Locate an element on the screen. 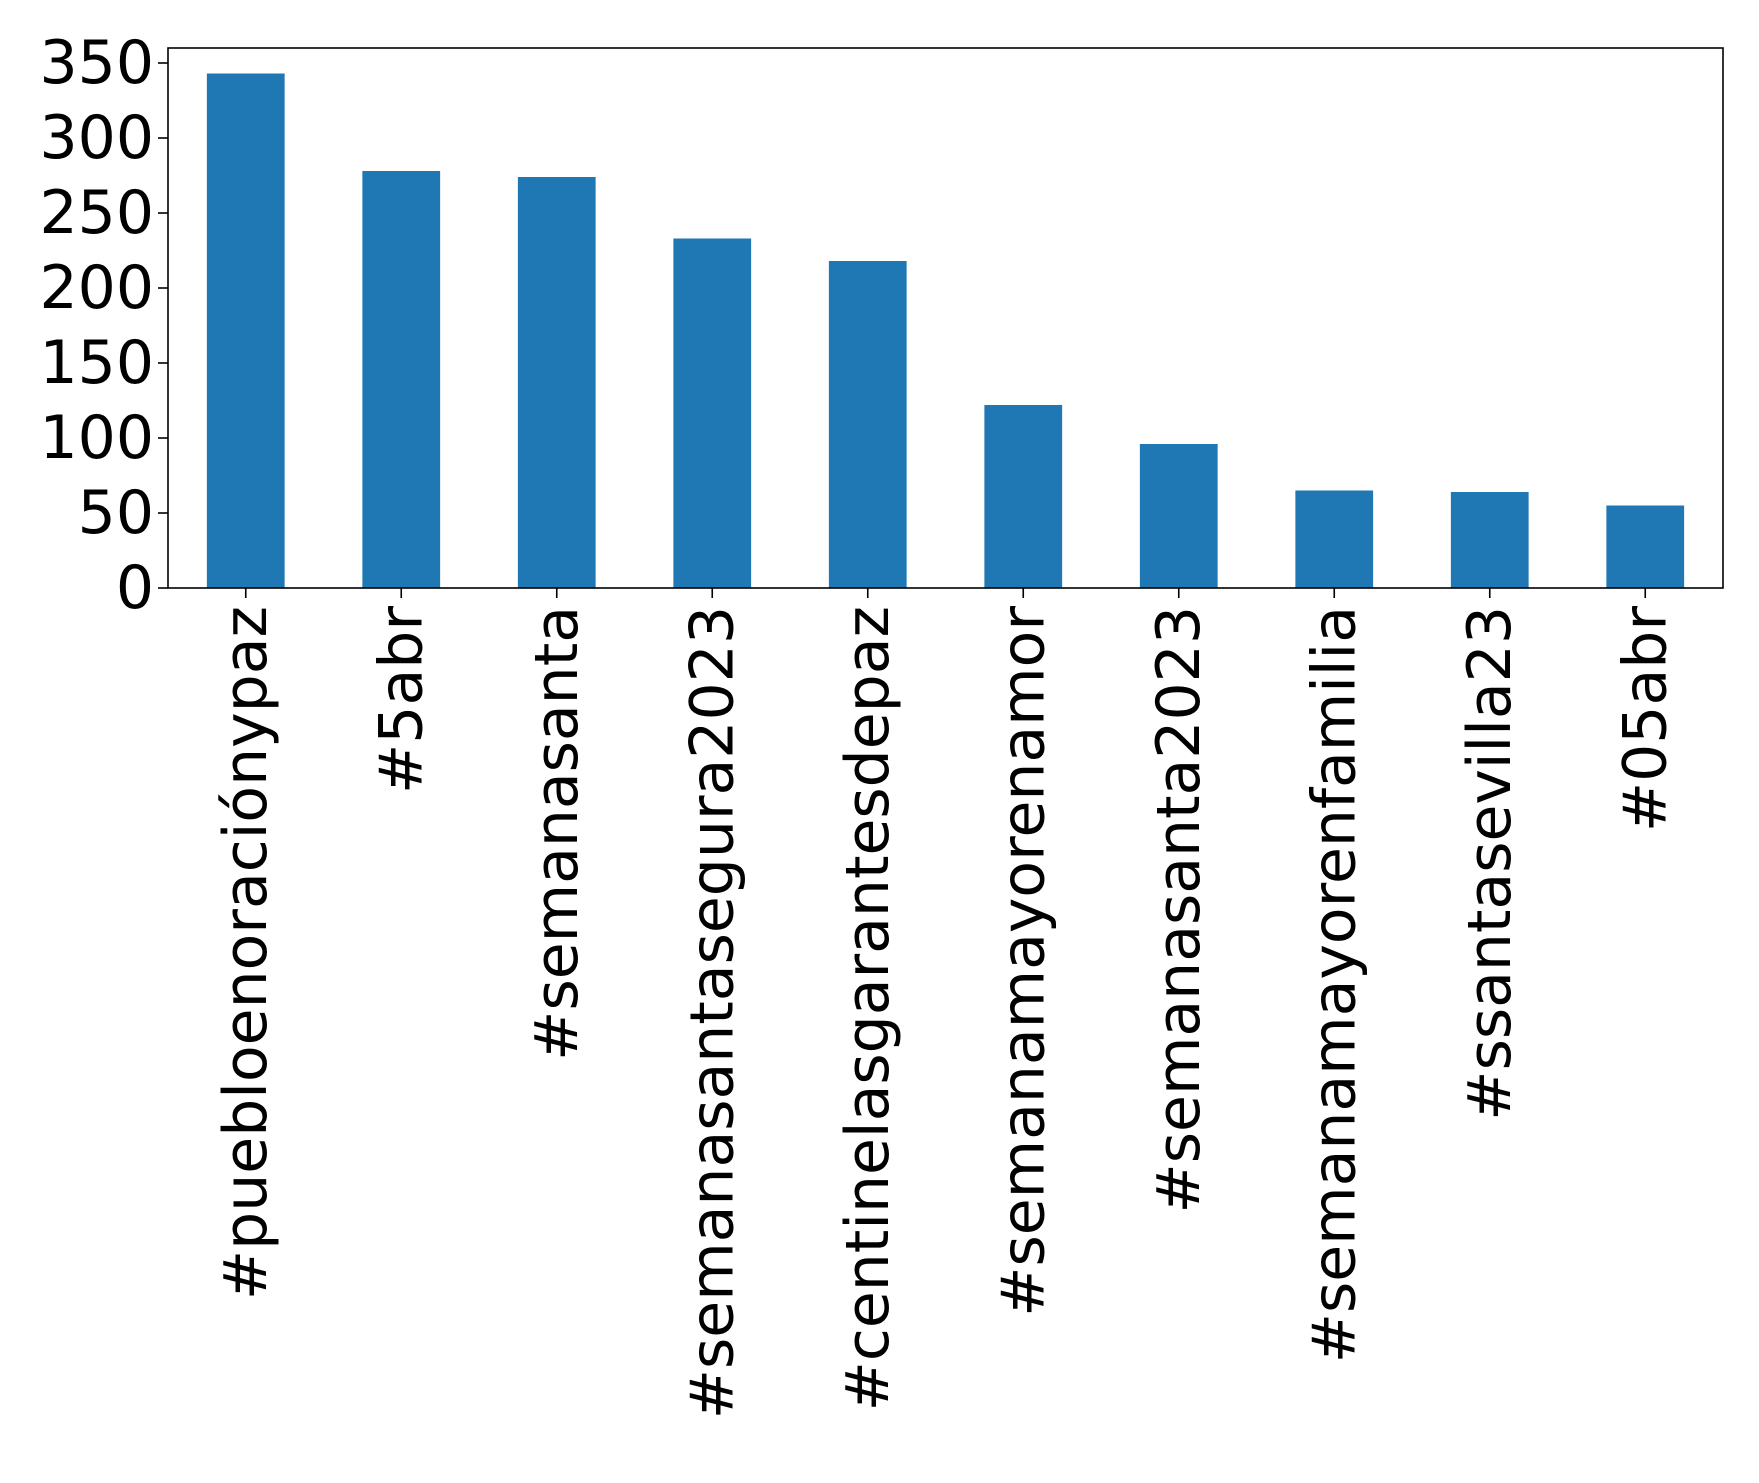 Image resolution: width=1759 pixels, height=1483 pixels. x-tick-label: #semanasanta2023 is located at coordinates (1179, 910).